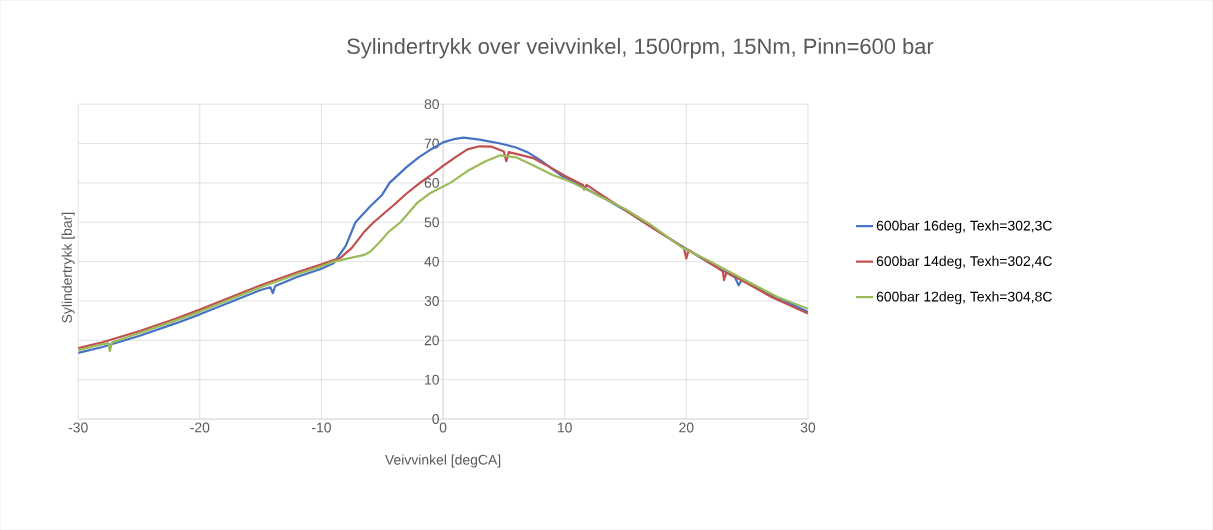 Image resolution: width=1213 pixels, height=530 pixels. I want to click on y-tick-label: 20, so click(431, 340).